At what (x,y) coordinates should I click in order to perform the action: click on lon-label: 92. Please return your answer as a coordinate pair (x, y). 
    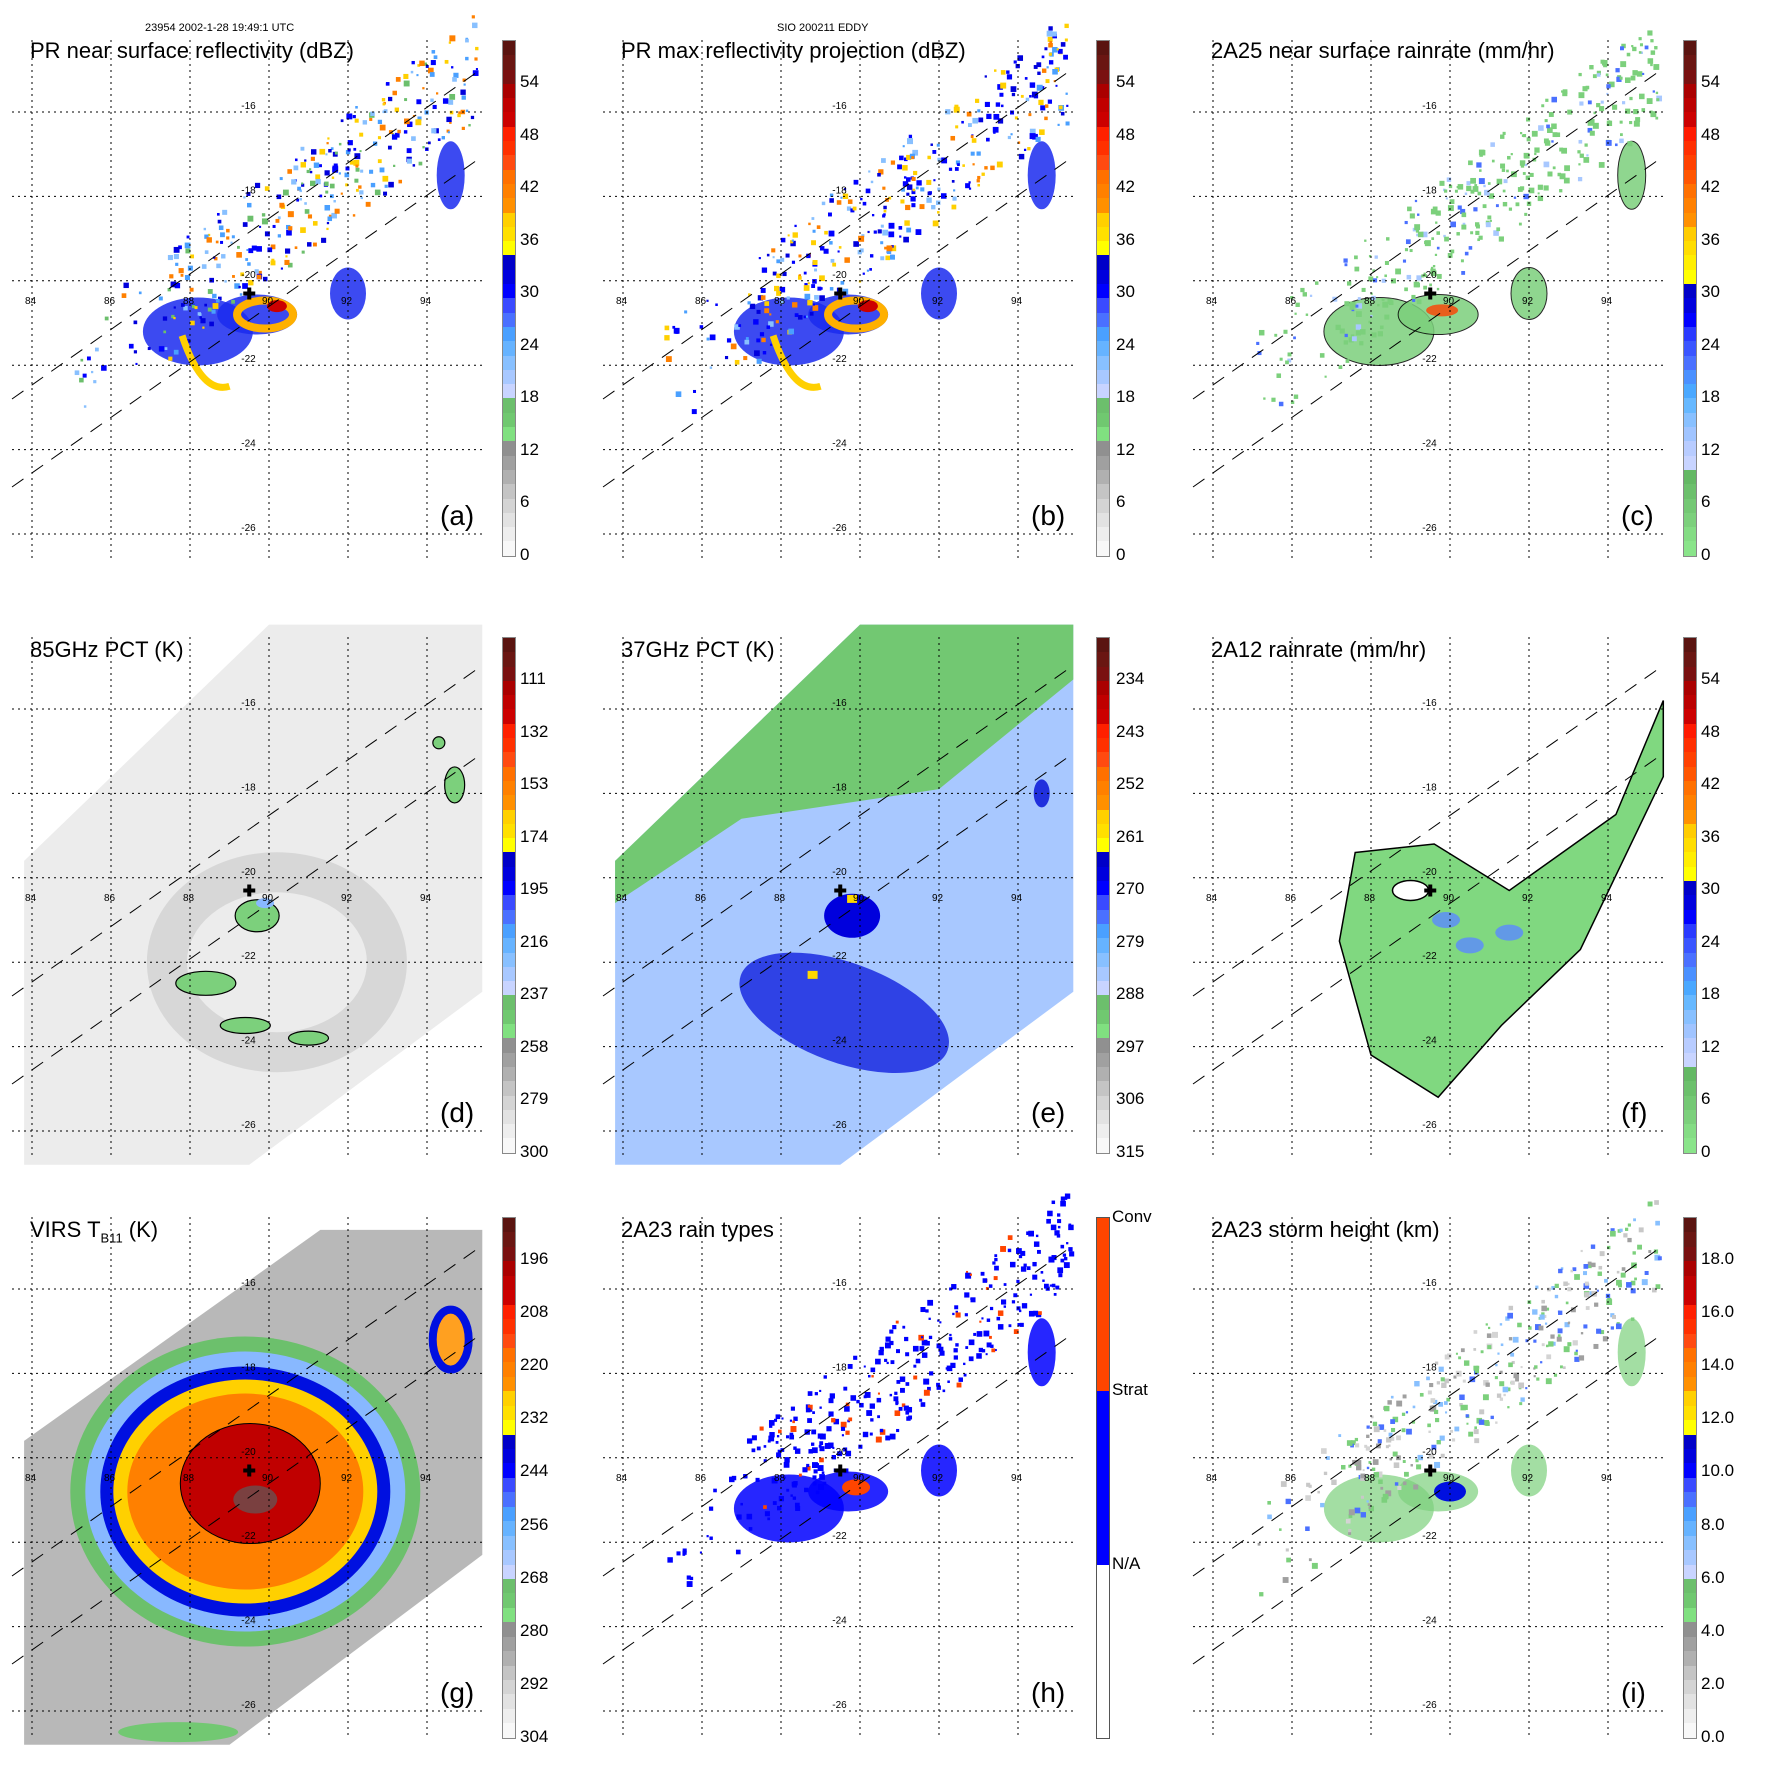
    Looking at the image, I should click on (938, 898).